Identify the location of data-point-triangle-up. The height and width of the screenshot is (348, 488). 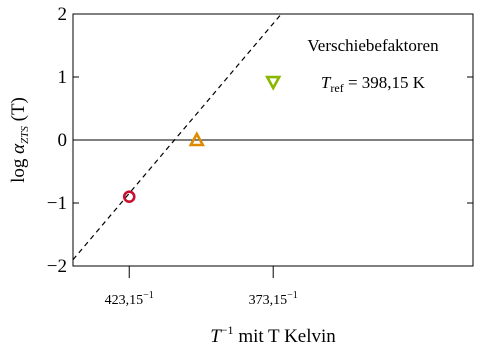
(196, 139).